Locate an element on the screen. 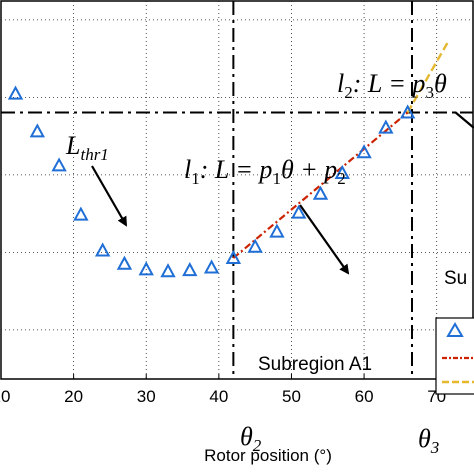 The image size is (474, 474). x-tick-label: 10 is located at coordinates (5, 396).